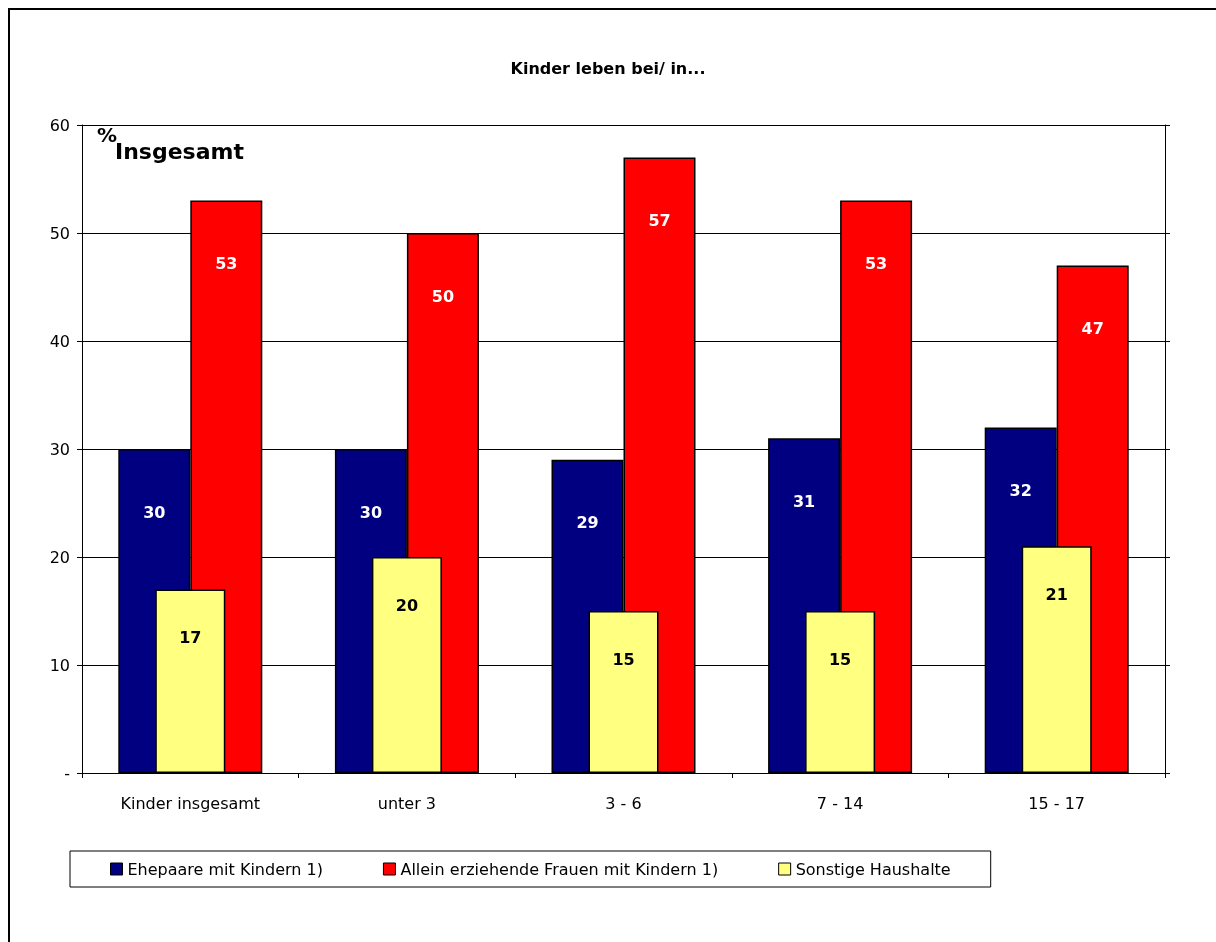 This screenshot has width=1216, height=942. Describe the element at coordinates (107, 135) in the screenshot. I see `y-axis-title: %` at that location.